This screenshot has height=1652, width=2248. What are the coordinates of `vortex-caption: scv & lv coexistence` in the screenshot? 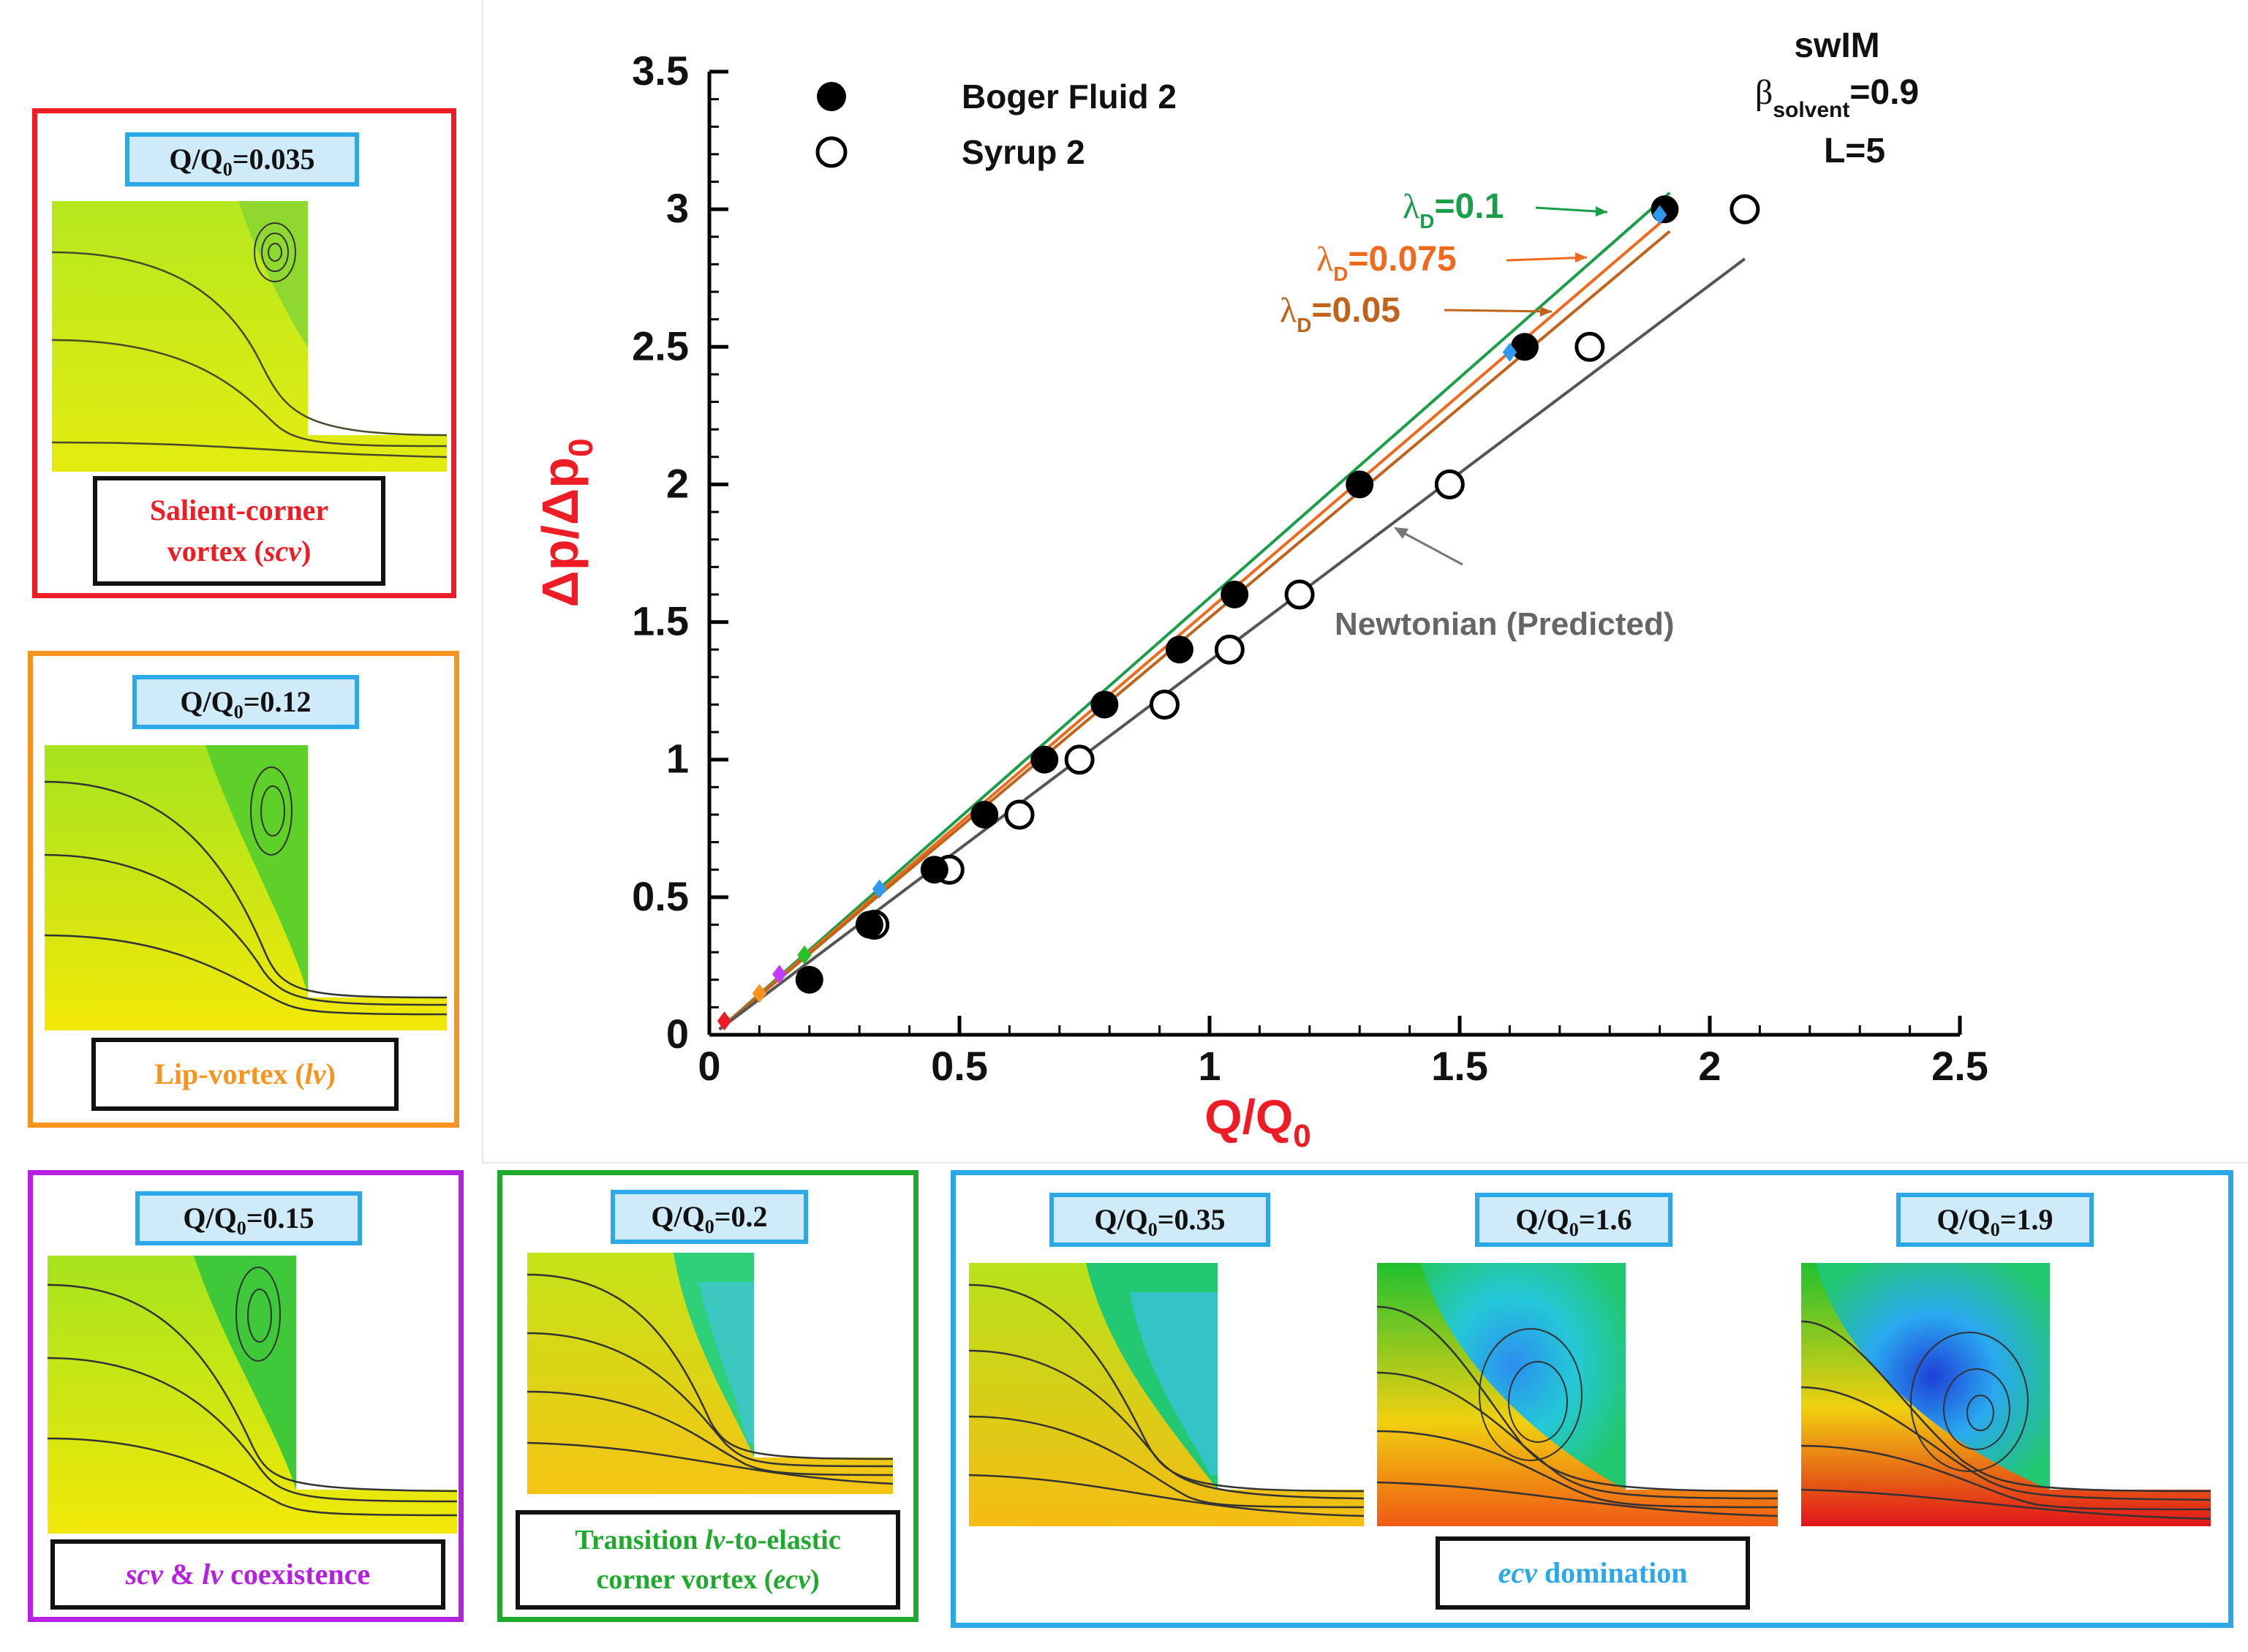 It's located at (247, 1574).